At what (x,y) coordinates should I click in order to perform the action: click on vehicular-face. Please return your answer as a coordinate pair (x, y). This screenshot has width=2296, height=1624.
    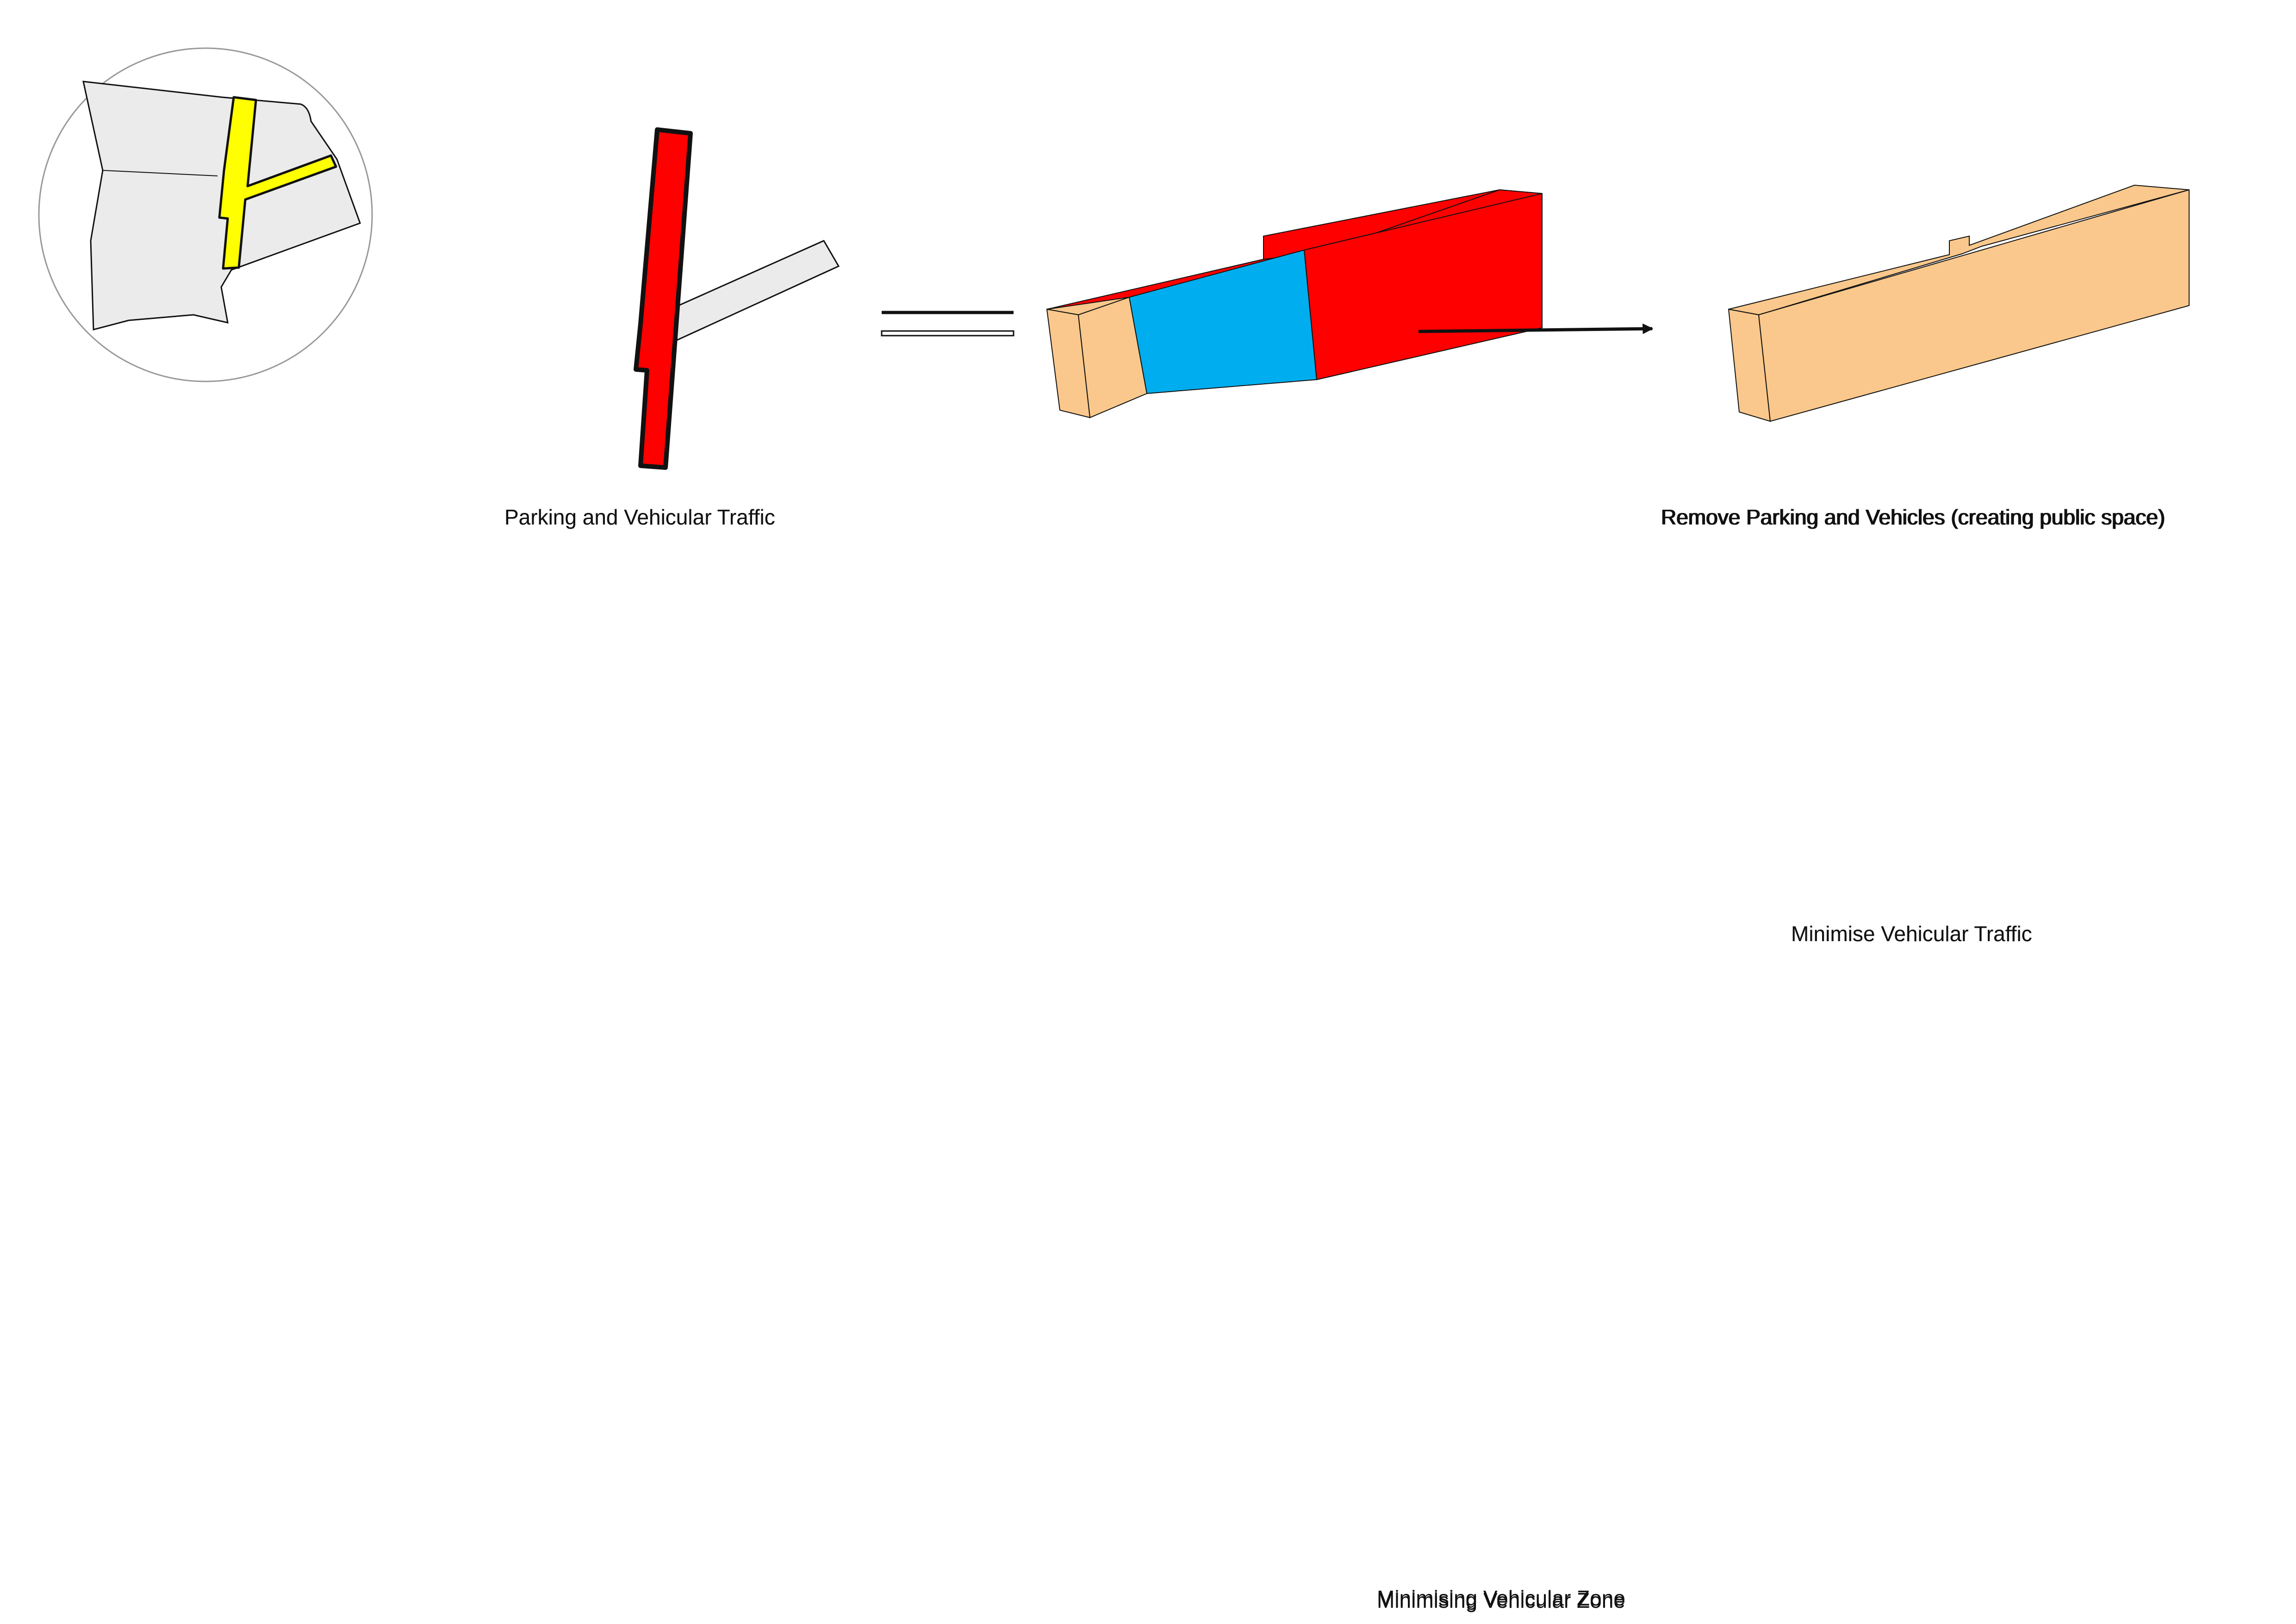
    Looking at the image, I should click on (1423, 287).